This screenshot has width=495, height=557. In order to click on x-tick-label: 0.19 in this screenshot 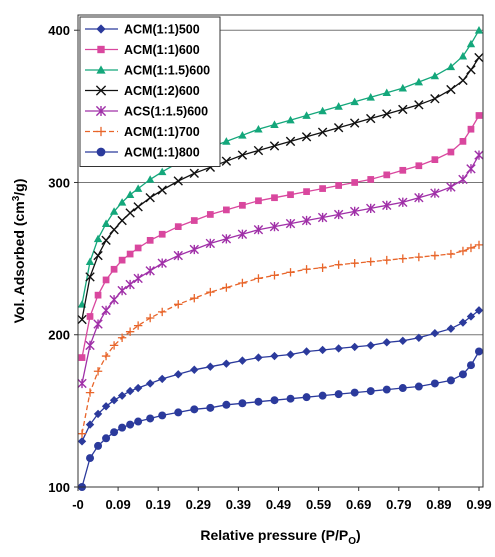, I will do `click(158, 504)`.